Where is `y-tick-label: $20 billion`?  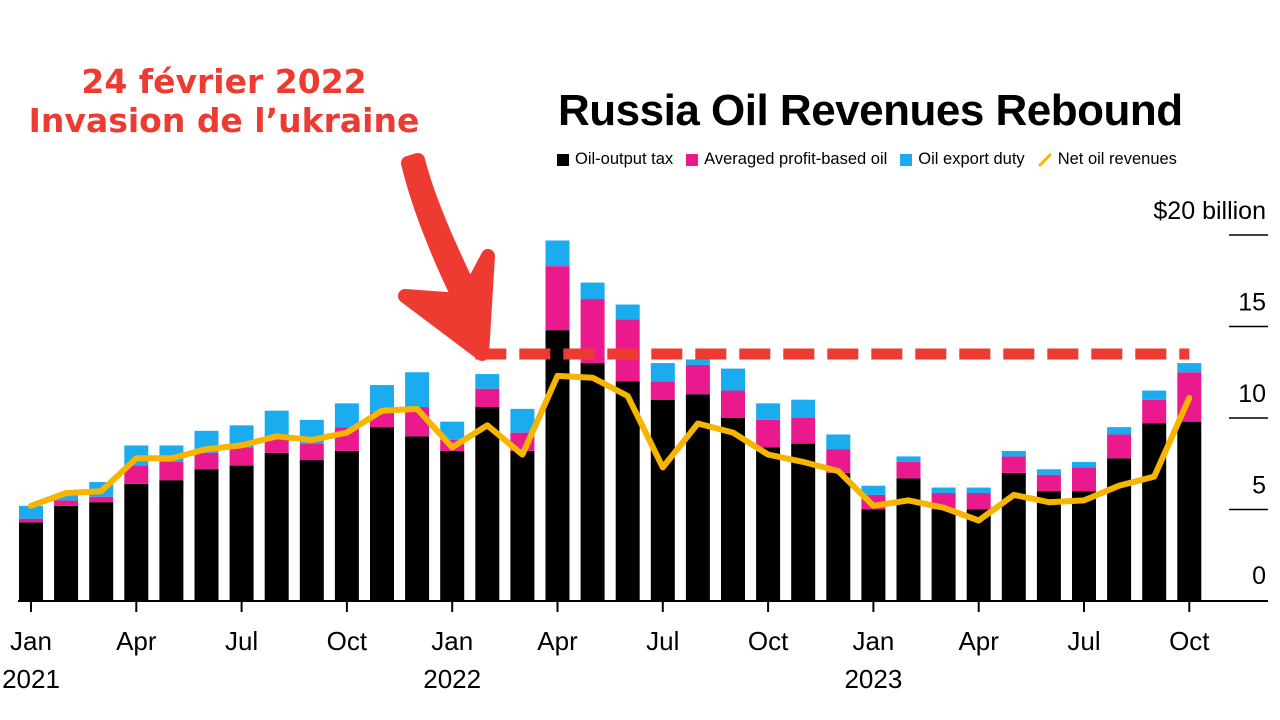 y-tick-label: $20 billion is located at coordinates (1209, 211).